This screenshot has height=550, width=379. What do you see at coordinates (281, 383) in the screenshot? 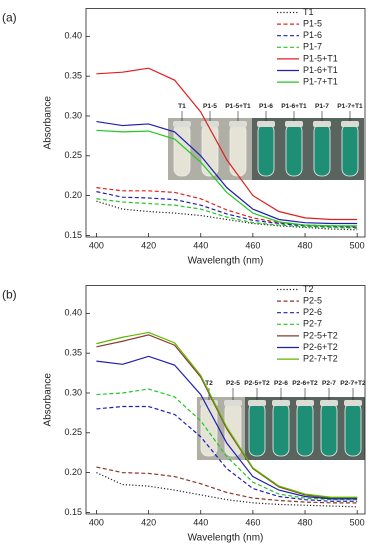
I see `photo-label: P2-6` at bounding box center [281, 383].